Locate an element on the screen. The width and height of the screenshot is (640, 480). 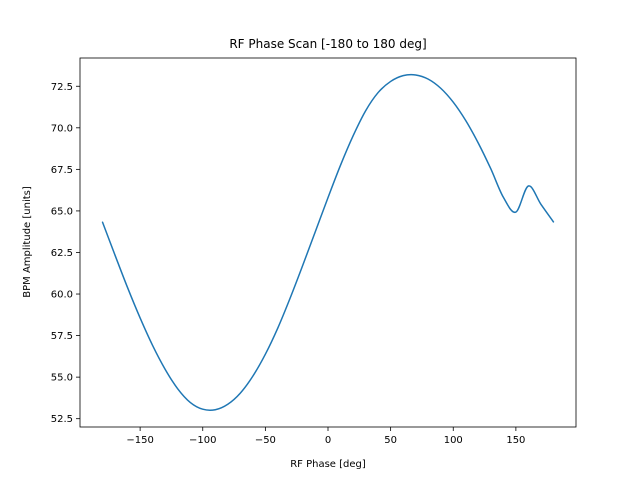
x-tick-label: −100 is located at coordinates (202, 440).